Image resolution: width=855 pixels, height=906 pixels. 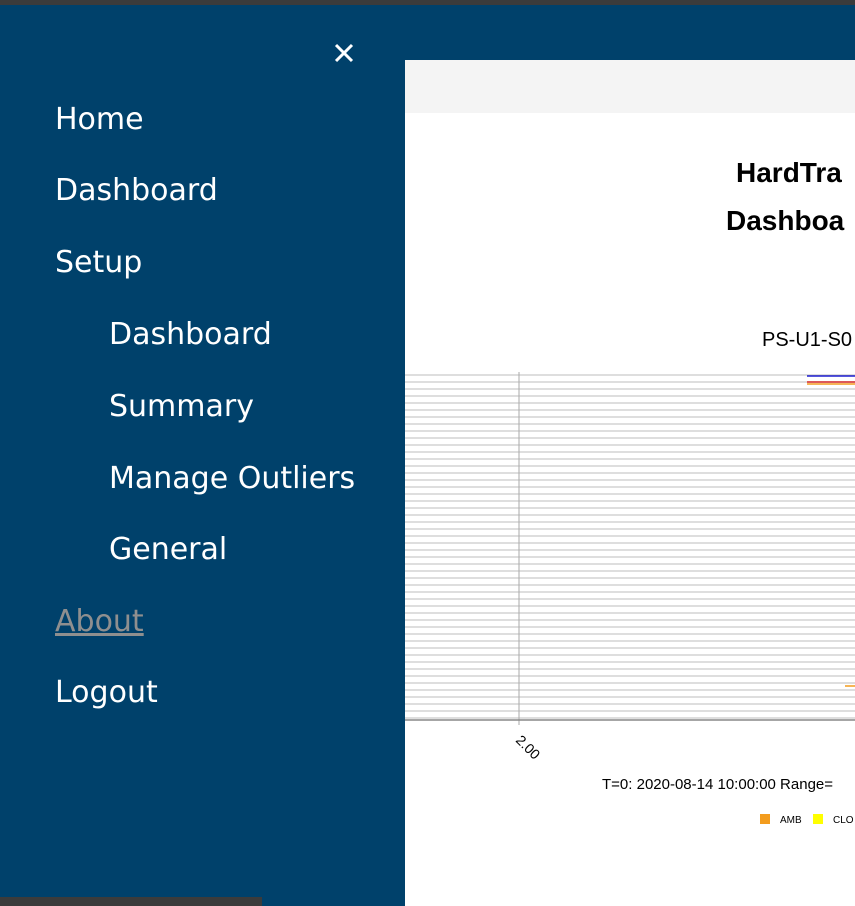 What do you see at coordinates (168, 549) in the screenshot?
I see `menu-item: General` at bounding box center [168, 549].